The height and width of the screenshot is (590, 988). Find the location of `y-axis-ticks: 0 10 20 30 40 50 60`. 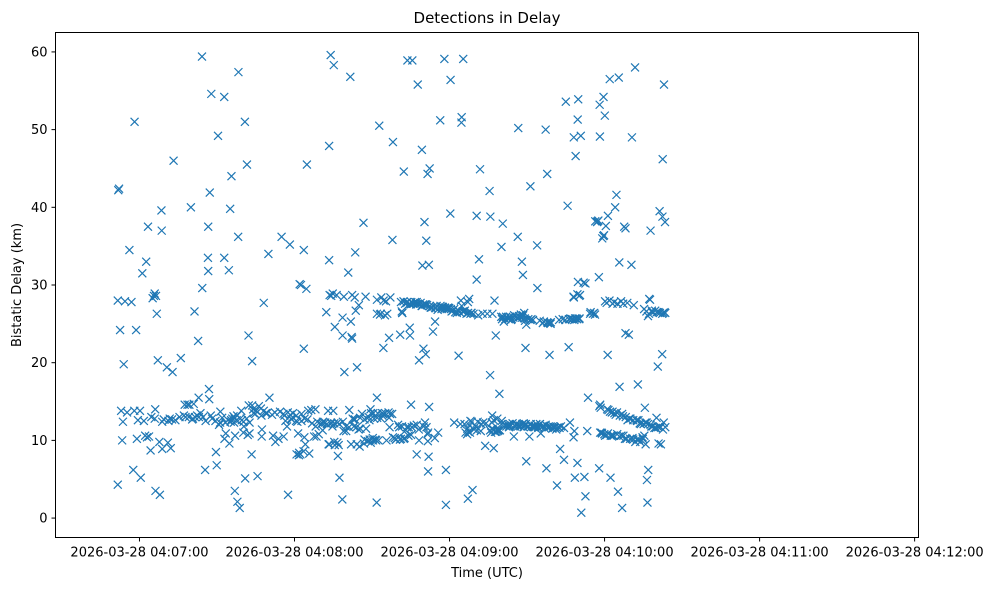

y-axis-ticks: 0 10 20 30 40 50 60 is located at coordinates (43, 286).